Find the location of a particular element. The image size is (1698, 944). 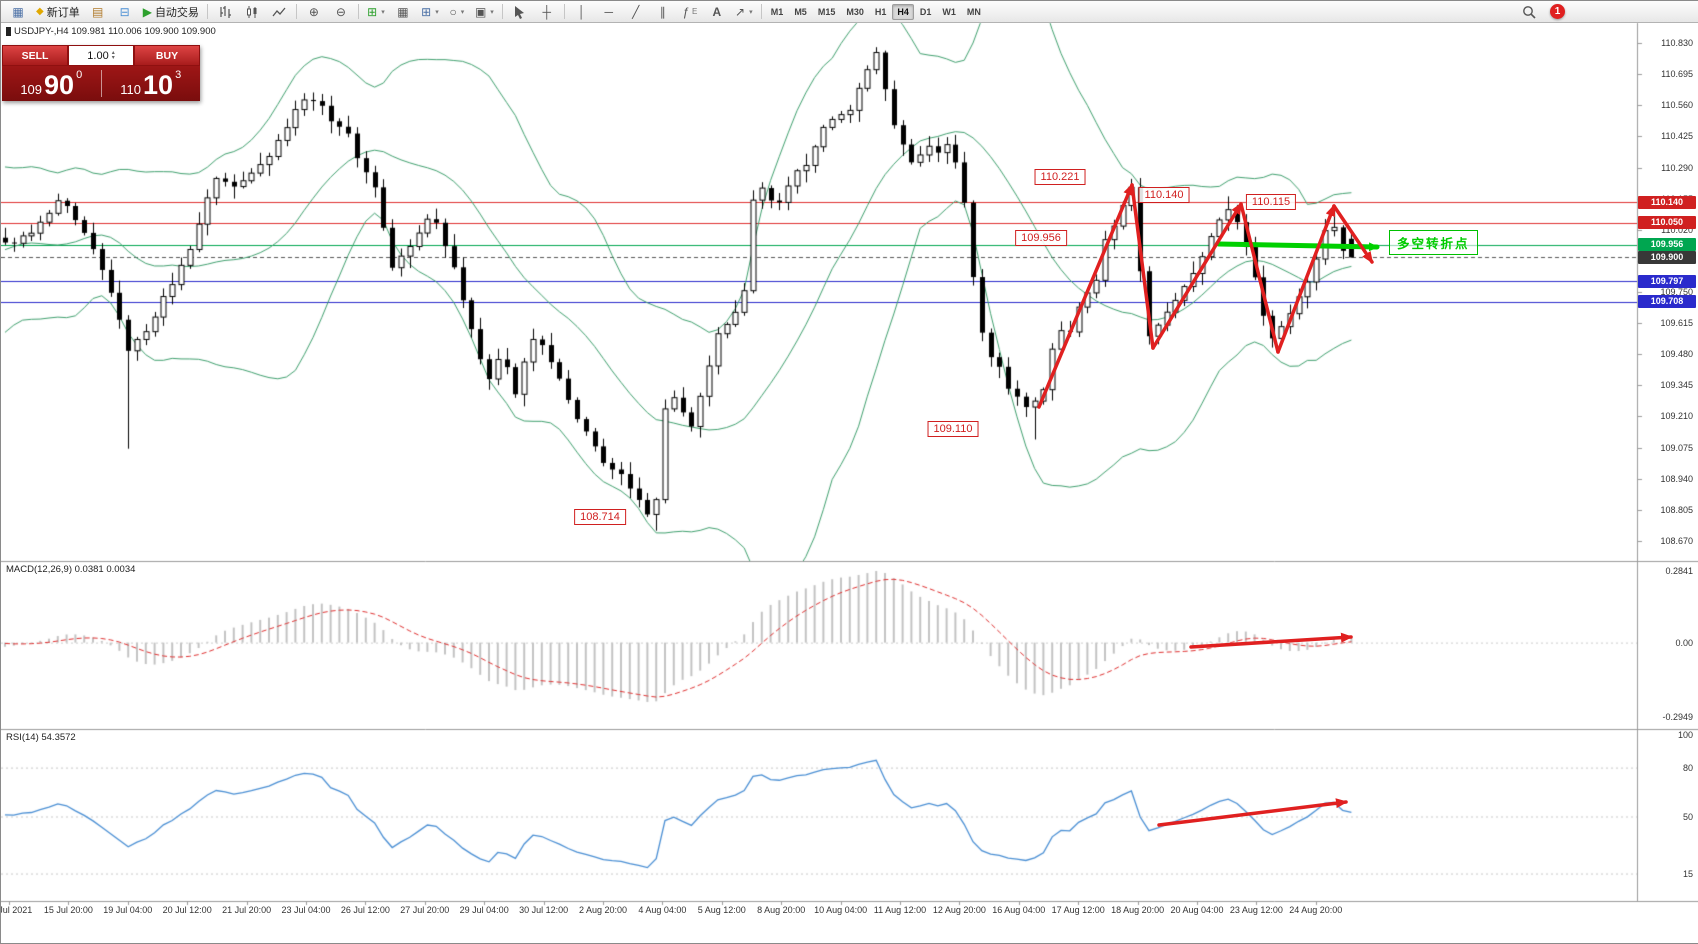

layouts-icon: ▤ is located at coordinates (98, 11).